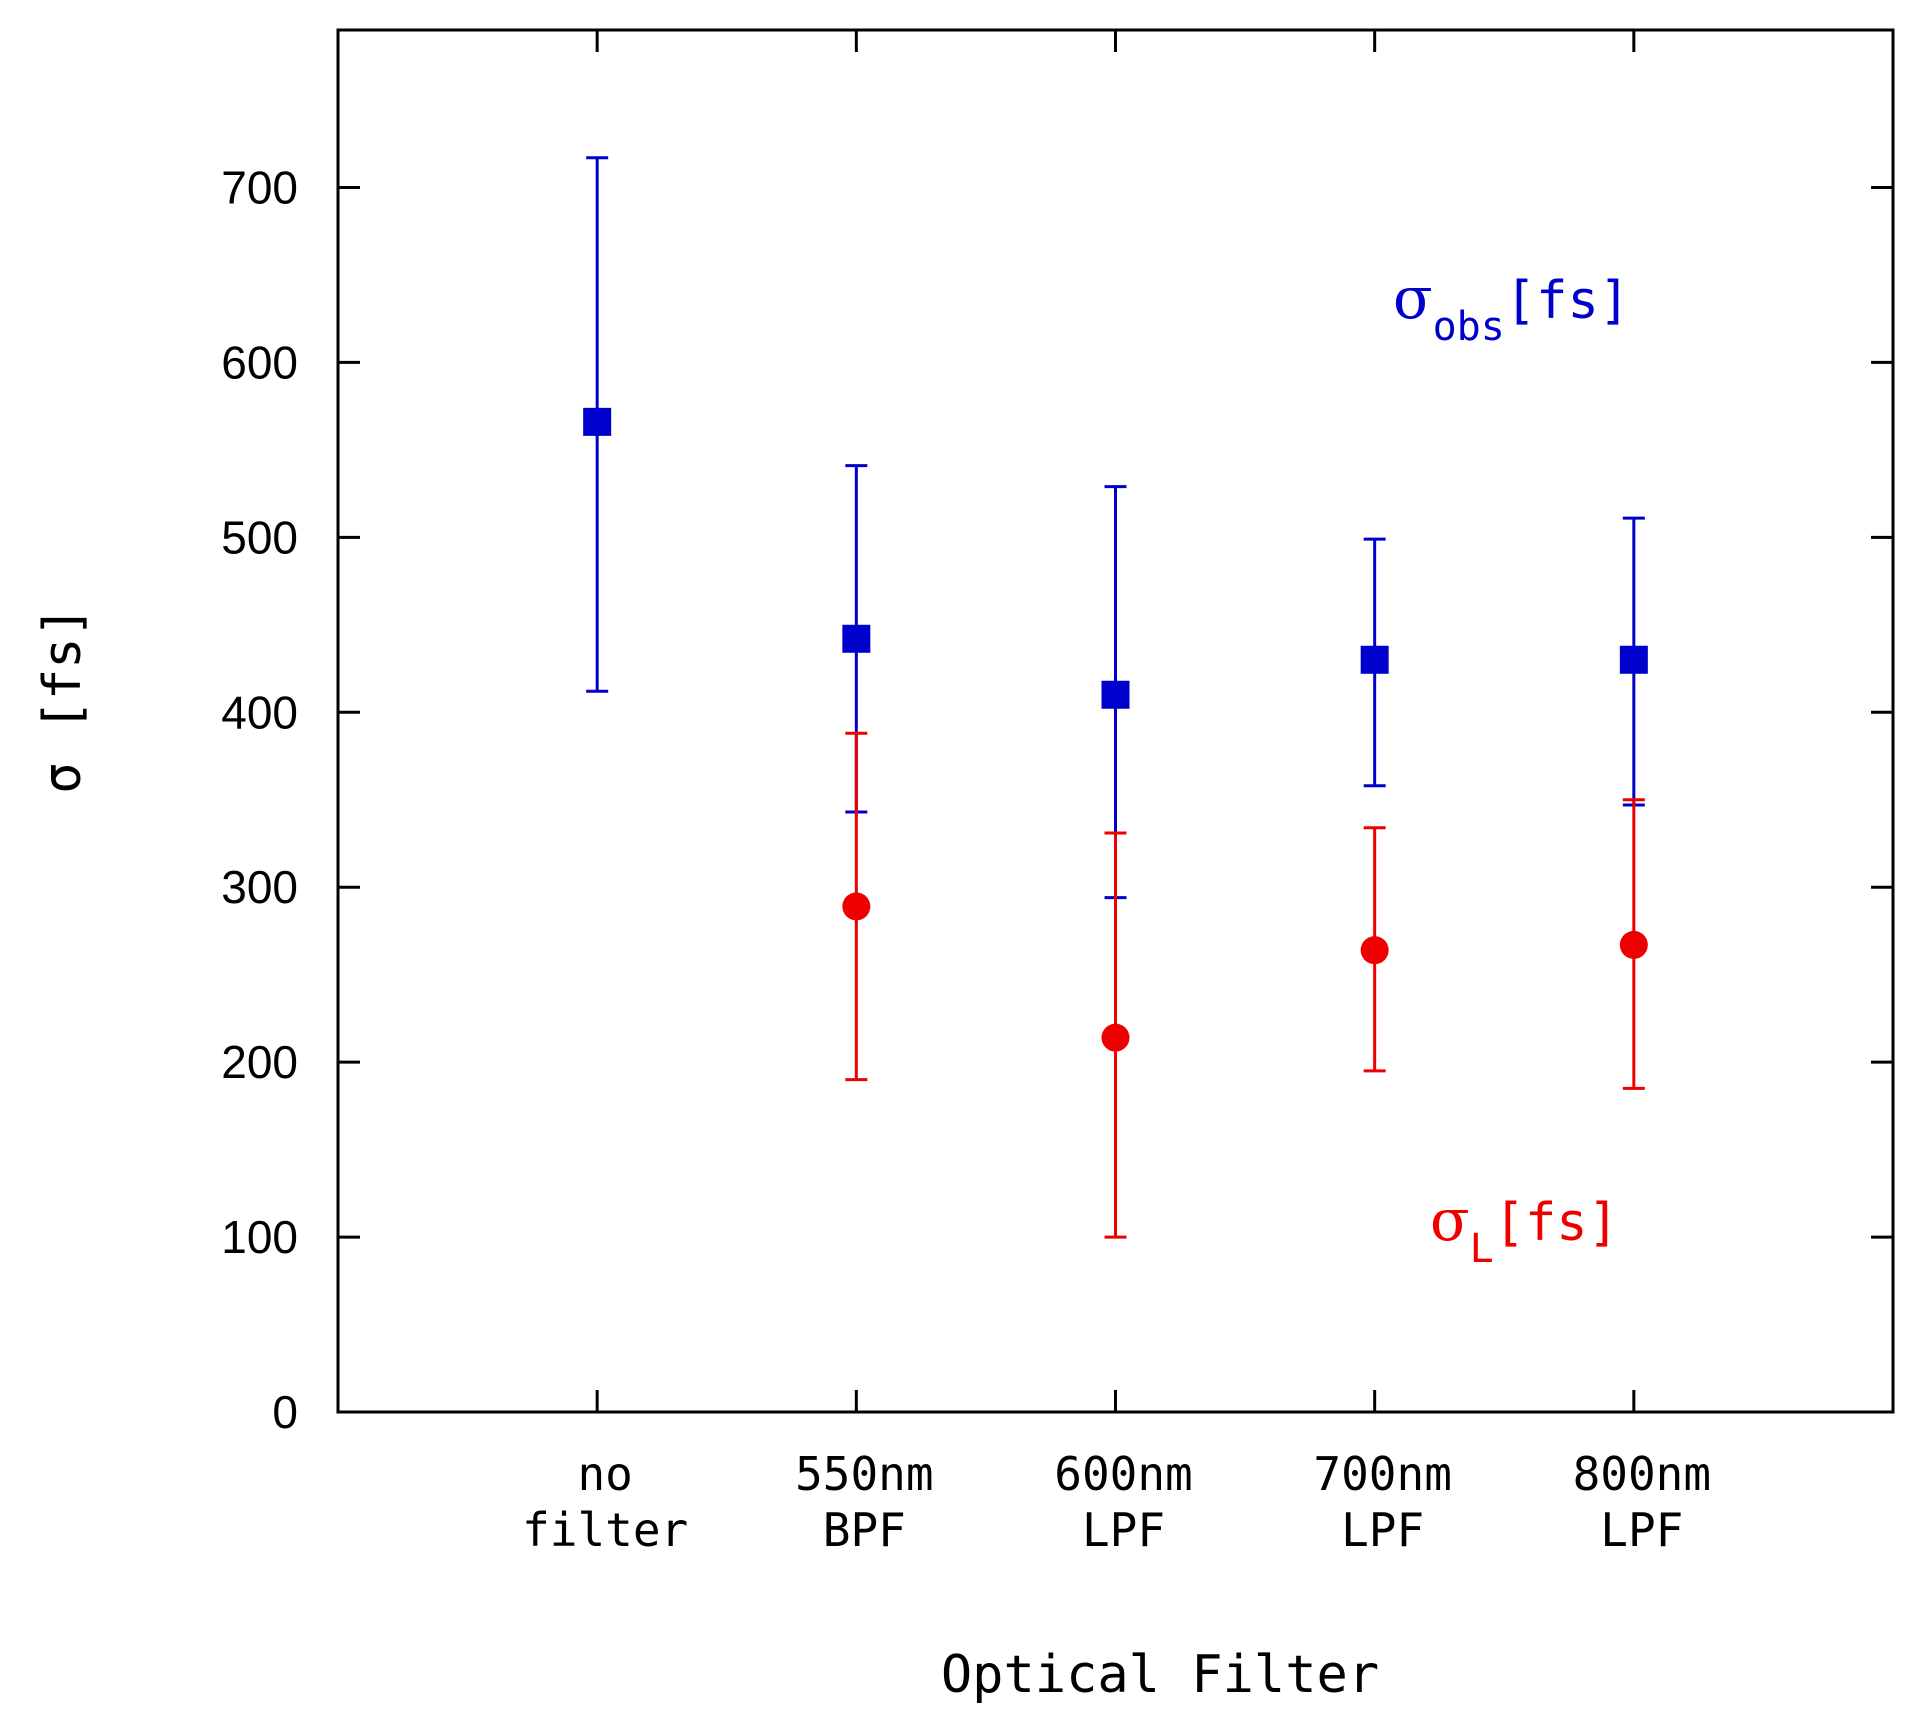  What do you see at coordinates (864, 1530) in the screenshot?
I see `x-tick-label: BPF` at bounding box center [864, 1530].